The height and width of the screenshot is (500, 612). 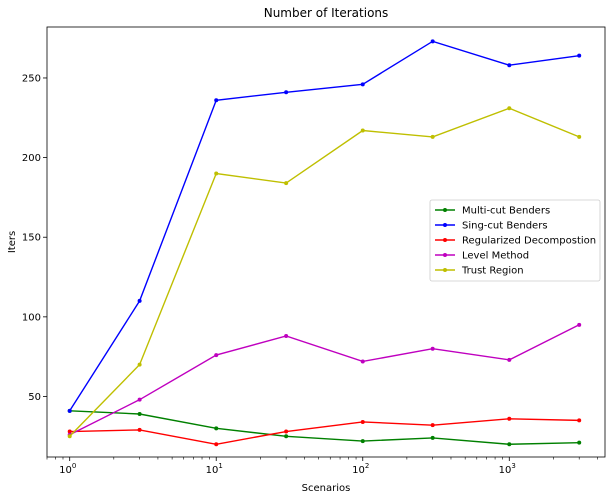 What do you see at coordinates (12, 242) in the screenshot?
I see `y-axis-label: Iters` at bounding box center [12, 242].